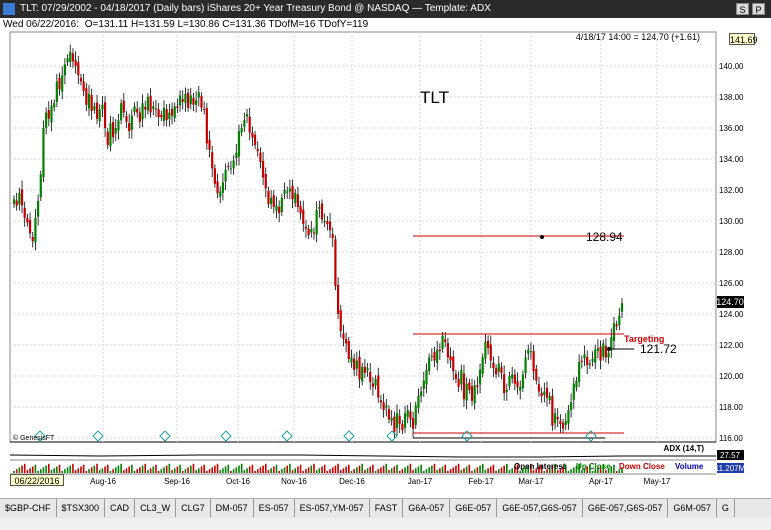  What do you see at coordinates (232, 508) in the screenshot?
I see `tab-dm-057: DM-057` at bounding box center [232, 508].